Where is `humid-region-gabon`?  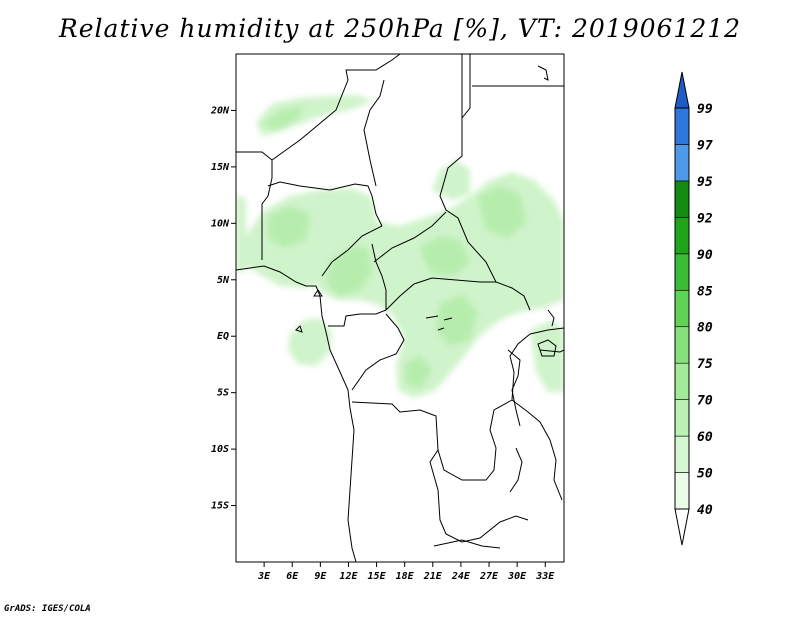 humid-region-gabon is located at coordinates (310, 342).